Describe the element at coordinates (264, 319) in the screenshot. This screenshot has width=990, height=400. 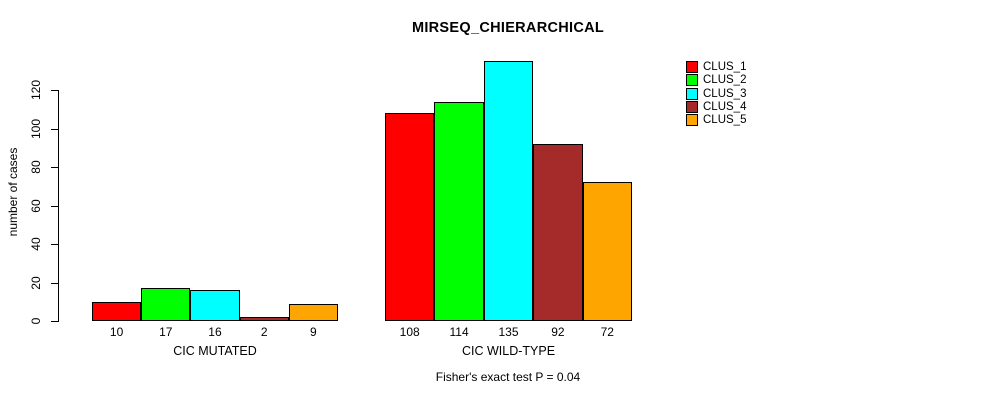
I see `bar-clus_4-cic-mutated` at that location.